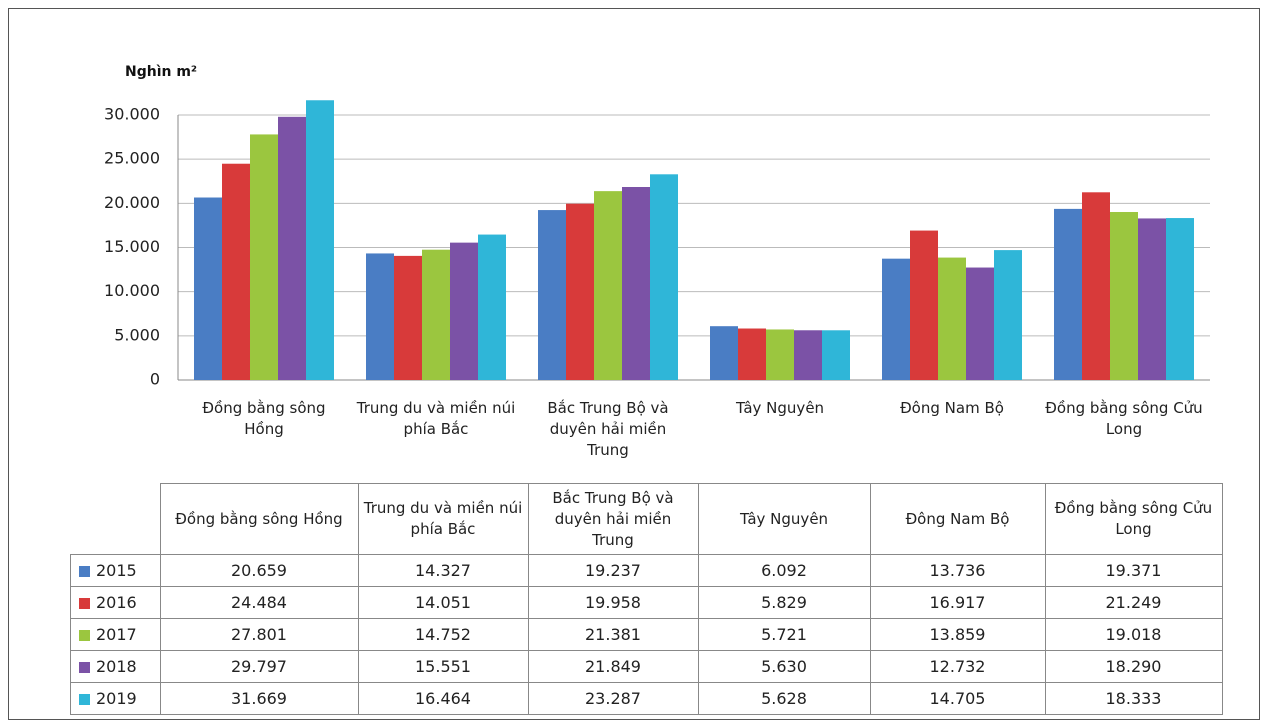 This screenshot has width=1267, height=727. Describe the element at coordinates (443, 519) in the screenshot. I see `table-header-cell: Trung du và miền núi phía Bắc` at that location.